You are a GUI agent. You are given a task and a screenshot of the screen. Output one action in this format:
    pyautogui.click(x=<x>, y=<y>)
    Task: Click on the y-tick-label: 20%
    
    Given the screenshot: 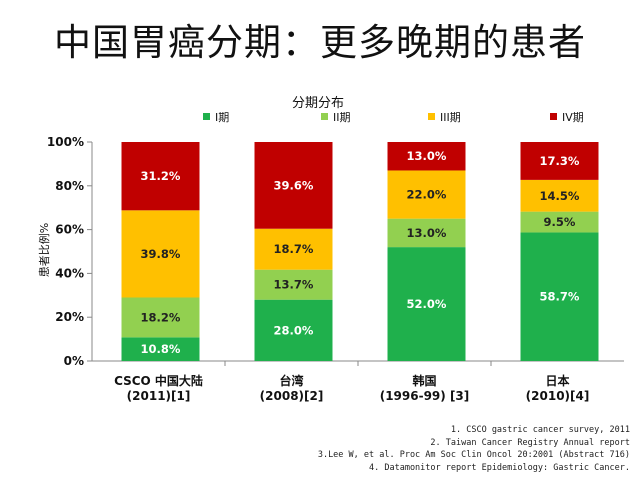 What is the action you would take?
    pyautogui.click(x=69, y=317)
    